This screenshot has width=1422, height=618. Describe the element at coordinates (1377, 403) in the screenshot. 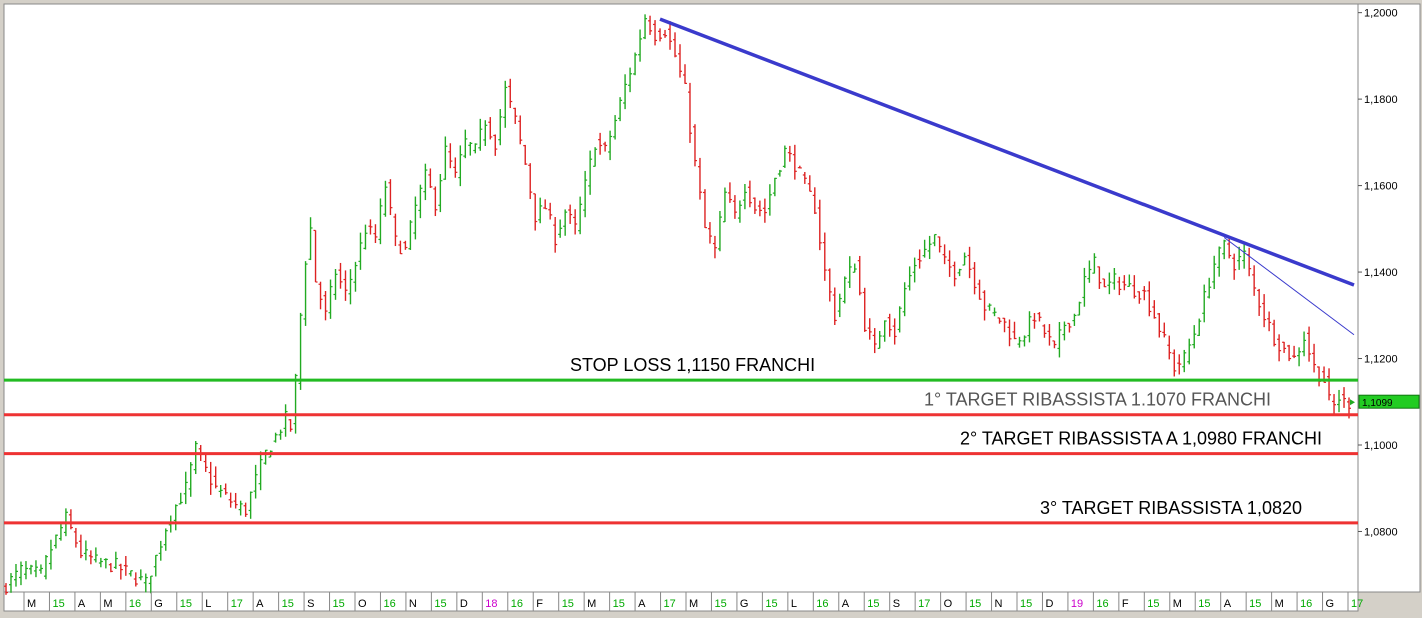

I see `current-price-label: 1,1099` at that location.